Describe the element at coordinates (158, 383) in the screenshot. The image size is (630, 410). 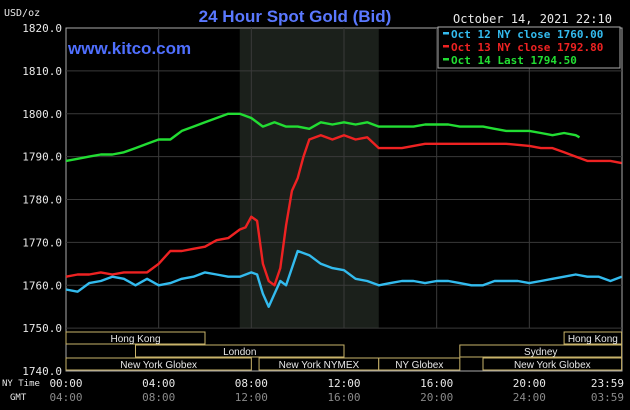
I see `x-tick-label-ny: 04:00` at that location.